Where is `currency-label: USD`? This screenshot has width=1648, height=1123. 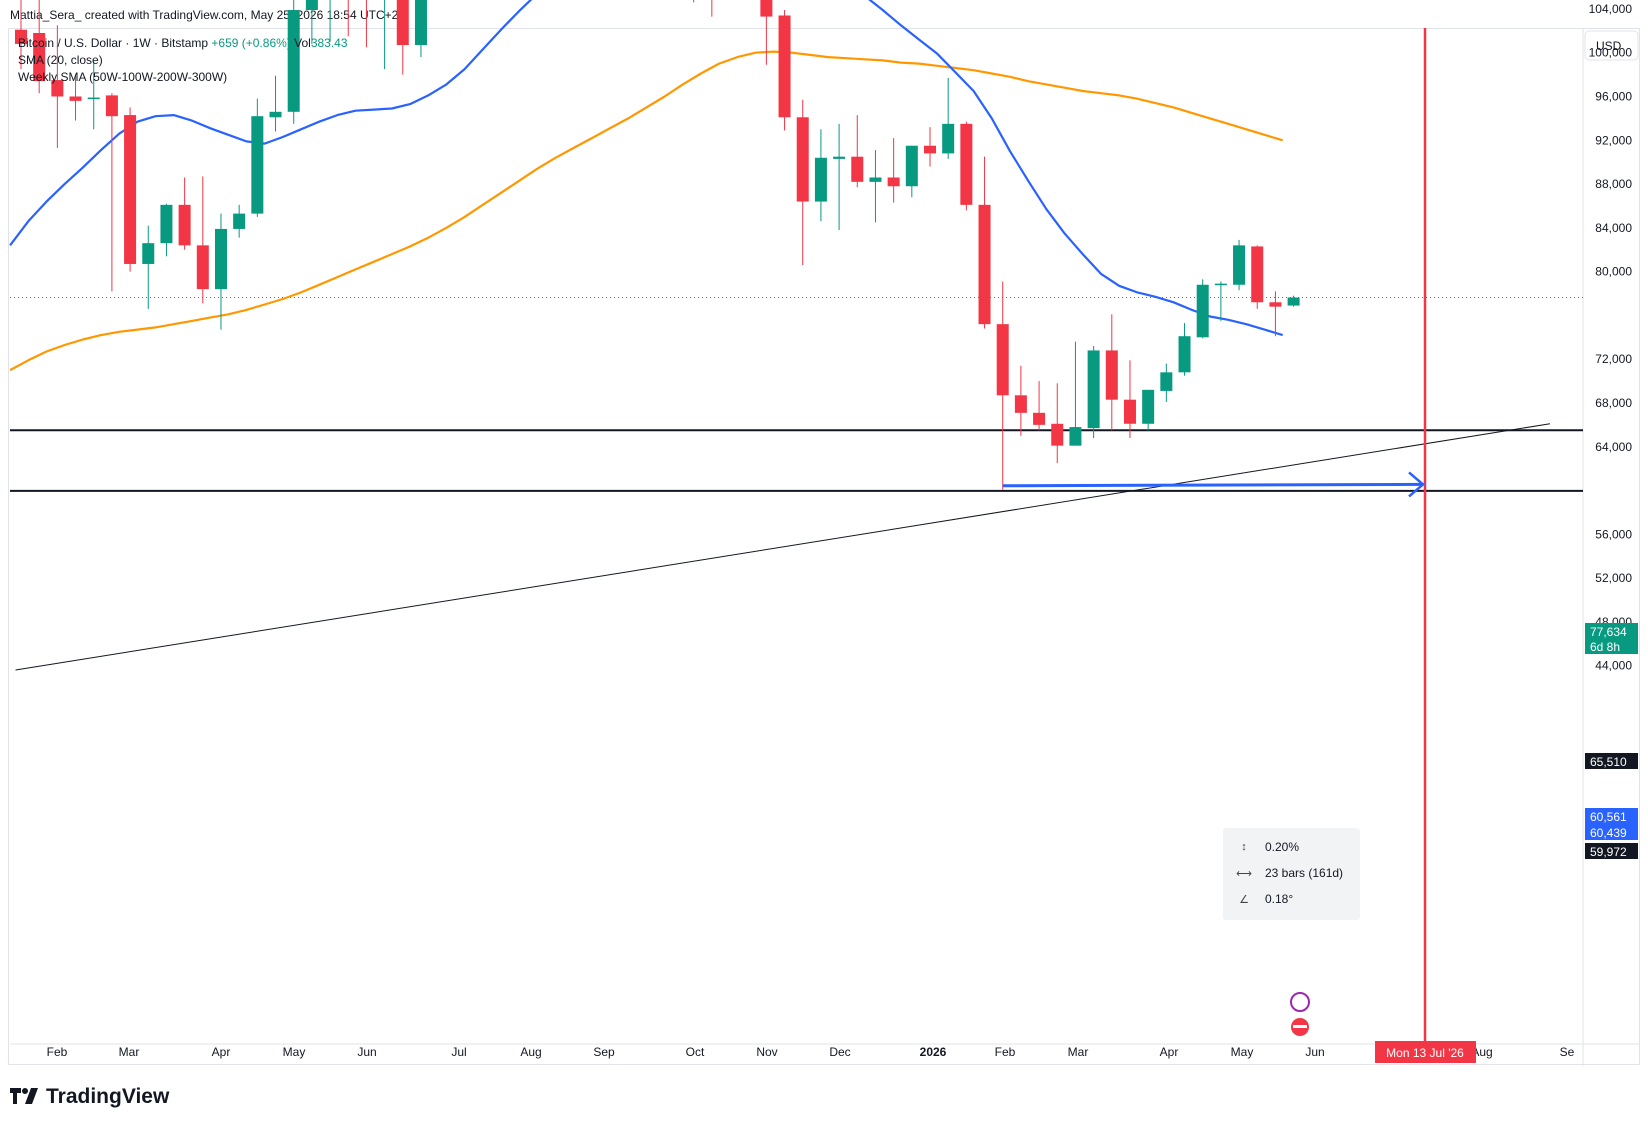 currency-label: USD is located at coordinates (1609, 46).